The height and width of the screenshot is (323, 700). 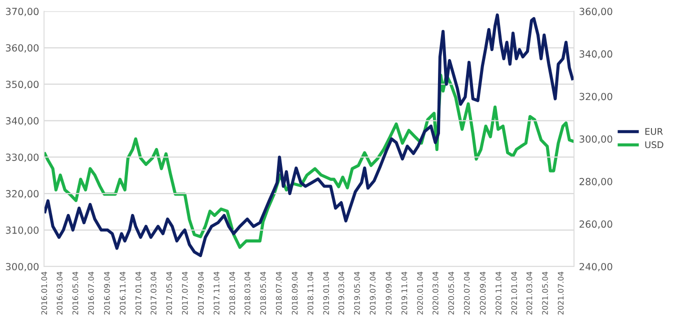 I want to click on y-tick-label: 300,00, so click(x=22, y=267).